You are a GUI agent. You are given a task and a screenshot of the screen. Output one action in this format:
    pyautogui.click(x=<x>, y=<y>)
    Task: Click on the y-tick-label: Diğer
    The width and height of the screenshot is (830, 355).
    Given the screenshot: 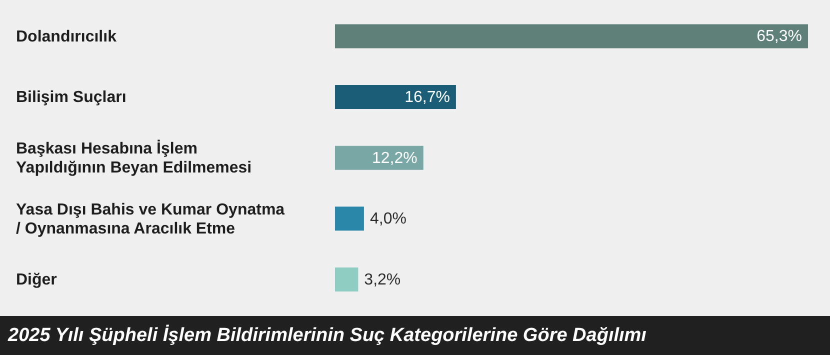 What is the action you would take?
    pyautogui.click(x=36, y=280)
    